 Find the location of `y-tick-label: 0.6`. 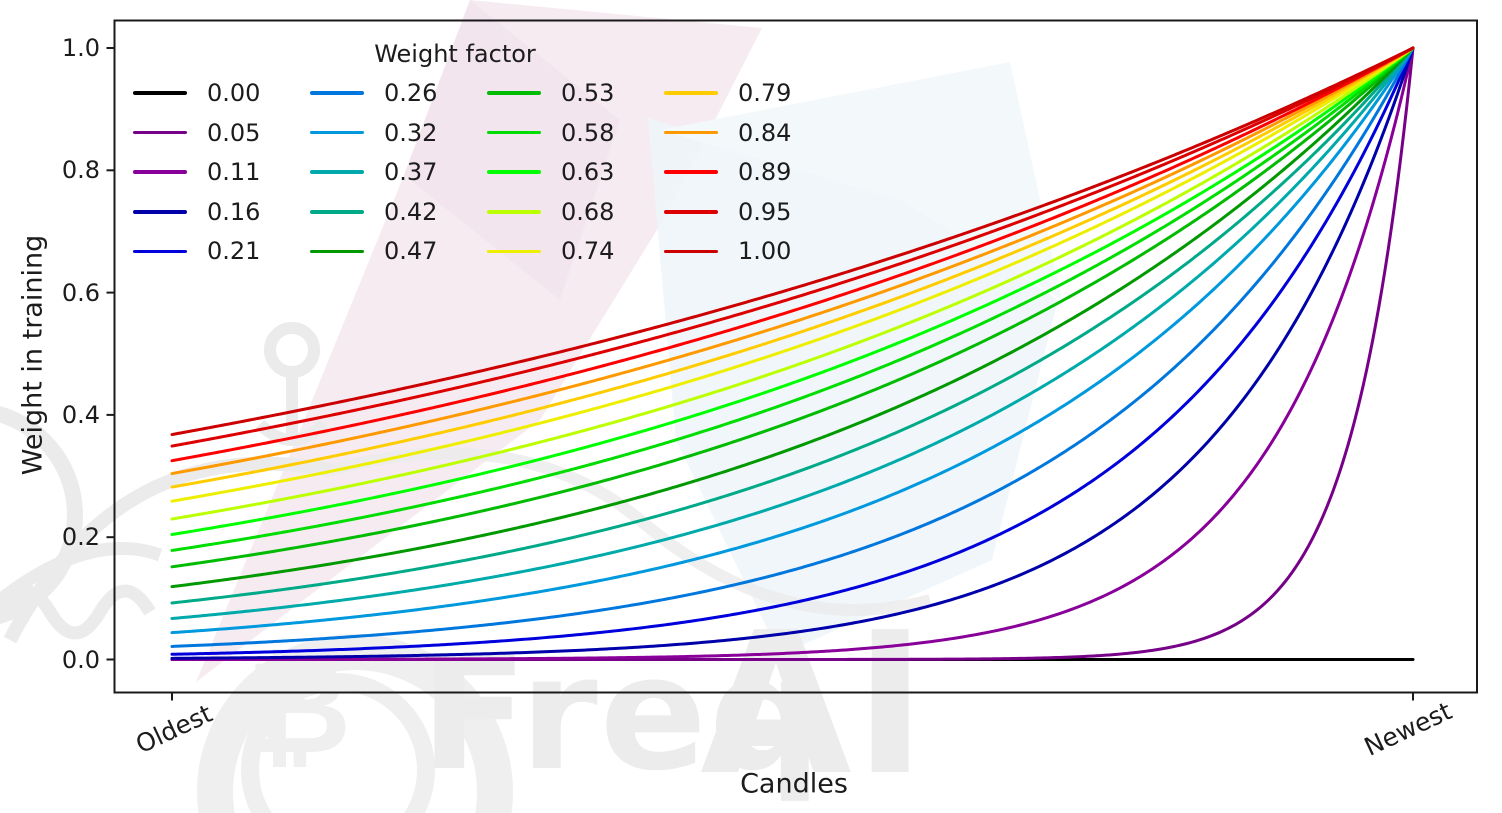

y-tick-label: 0.6 is located at coordinates (80, 292).